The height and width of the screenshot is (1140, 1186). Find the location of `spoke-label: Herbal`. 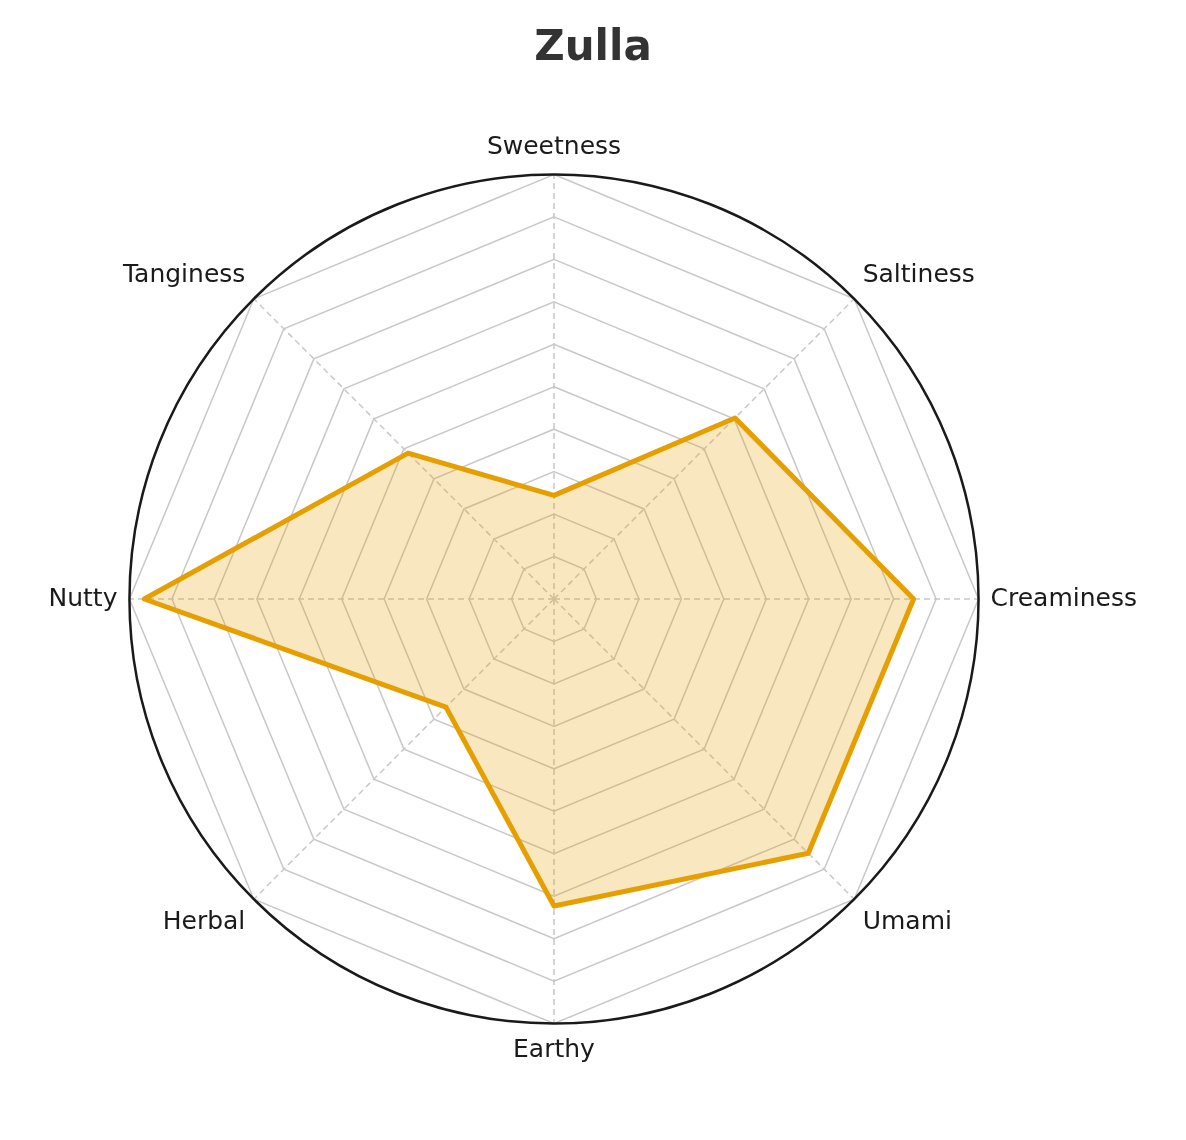

spoke-label: Herbal is located at coordinates (204, 921).